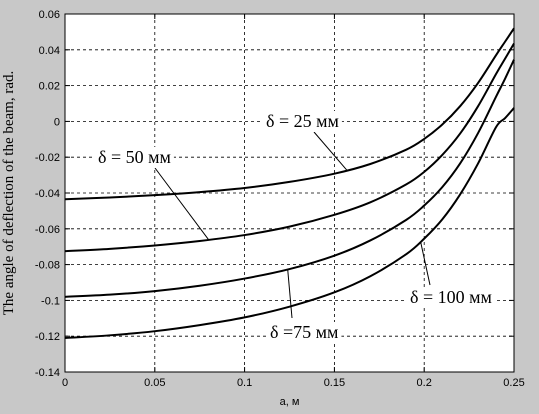 This screenshot has height=414, width=539. I want to click on annotation-label: δ = 50 мм, so click(134, 157).